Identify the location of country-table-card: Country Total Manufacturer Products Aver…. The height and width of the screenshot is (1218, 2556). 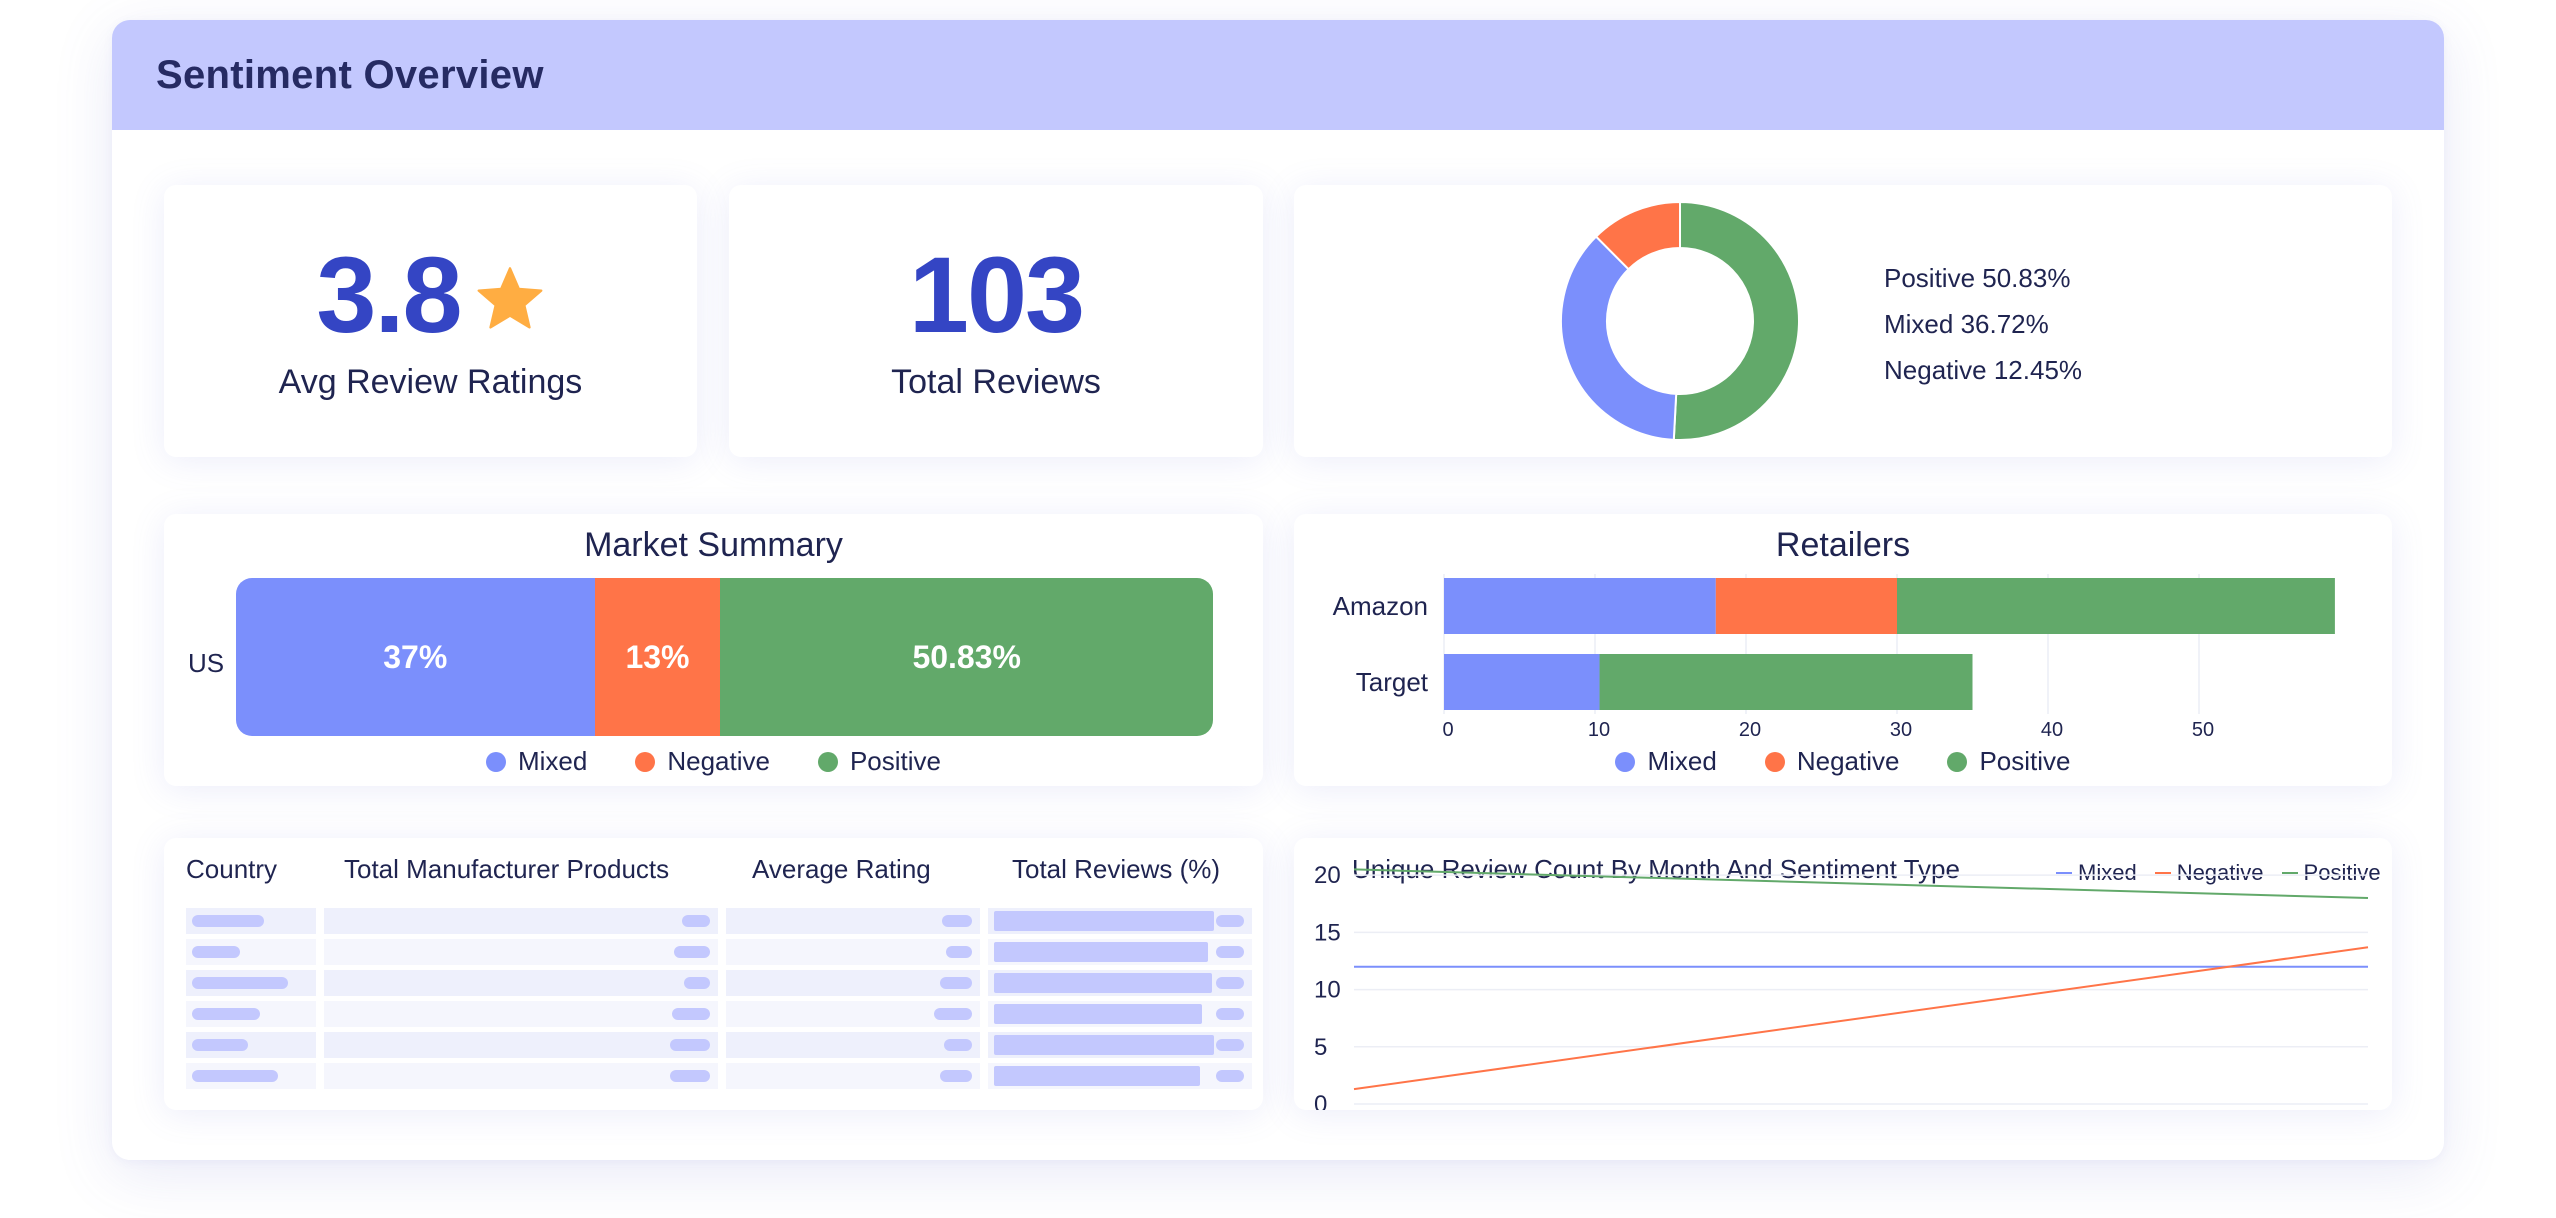
(713, 974).